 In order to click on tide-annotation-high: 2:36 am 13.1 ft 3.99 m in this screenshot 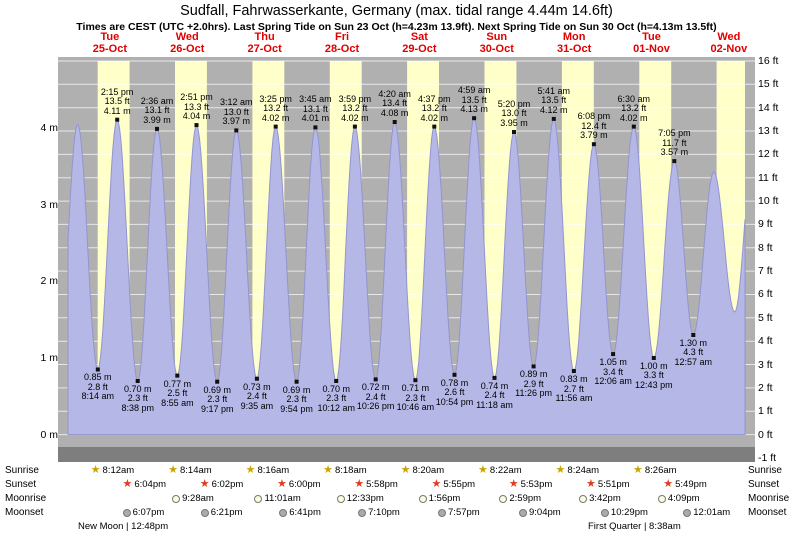, I will do `click(157, 110)`.